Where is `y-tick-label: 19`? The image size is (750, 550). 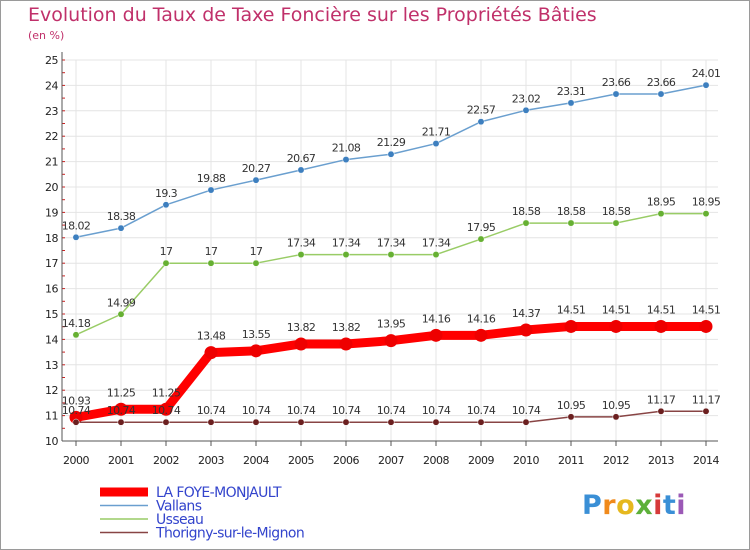
y-tick-label: 19 is located at coordinates (51, 212).